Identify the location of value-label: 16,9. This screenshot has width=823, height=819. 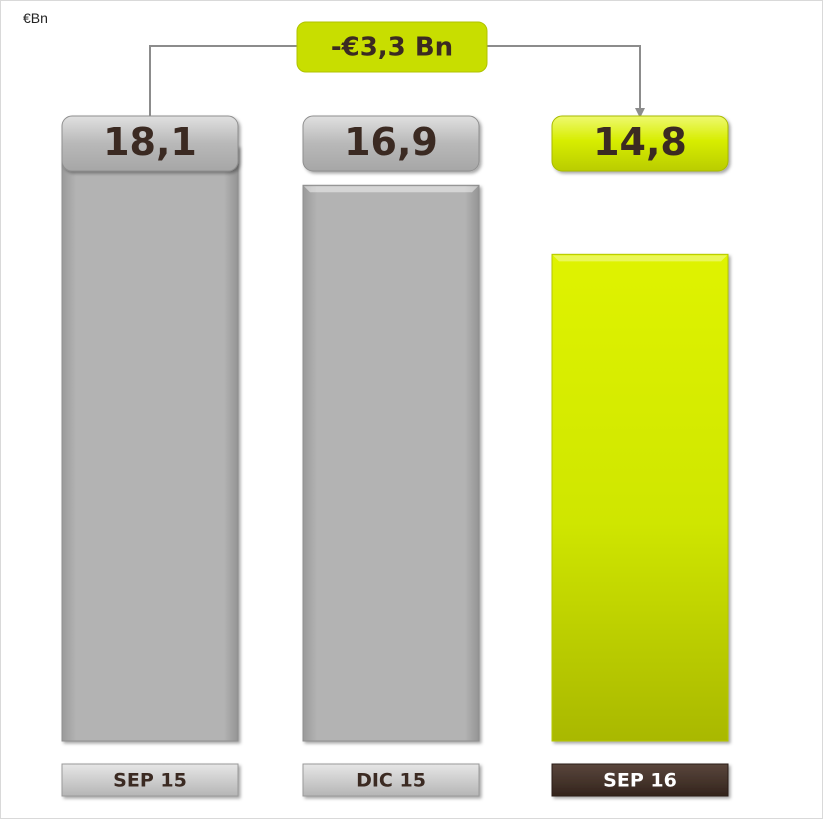
(391, 142).